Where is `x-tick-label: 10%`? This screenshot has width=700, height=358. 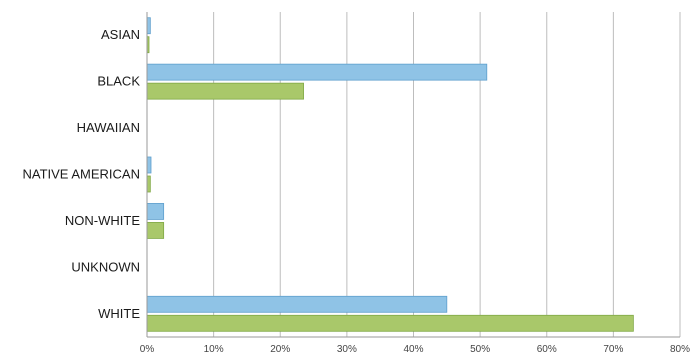 x-tick-label: 10% is located at coordinates (214, 349).